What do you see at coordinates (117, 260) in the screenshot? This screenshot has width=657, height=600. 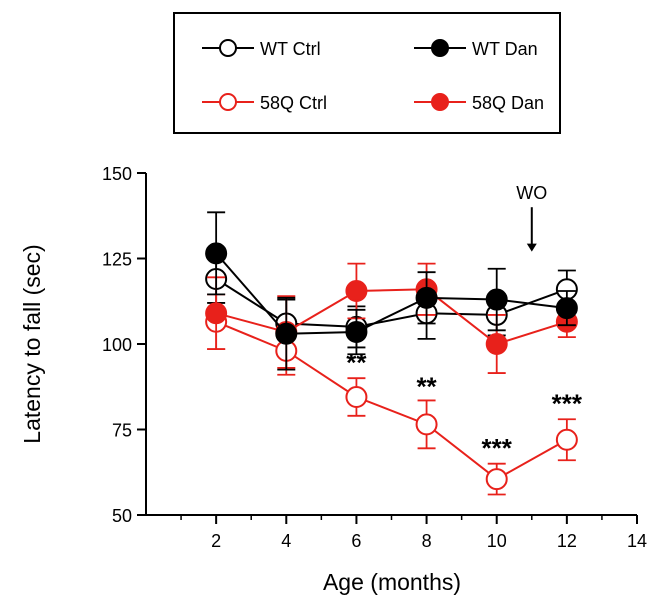 I see `y-tick-label: 125` at bounding box center [117, 260].